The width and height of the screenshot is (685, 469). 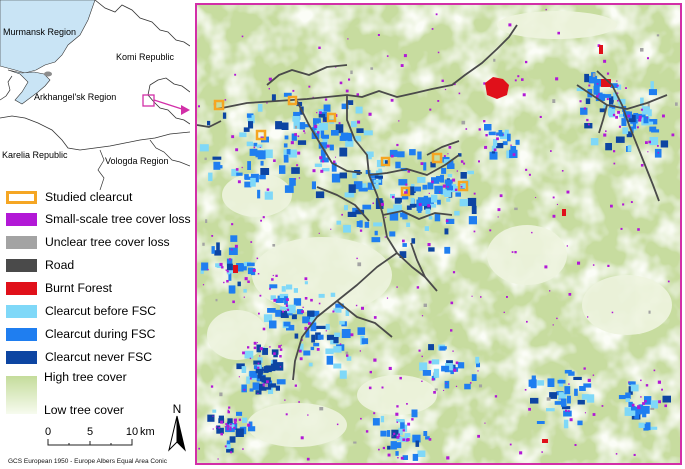 I want to click on legend-label: Road, so click(x=60, y=265).